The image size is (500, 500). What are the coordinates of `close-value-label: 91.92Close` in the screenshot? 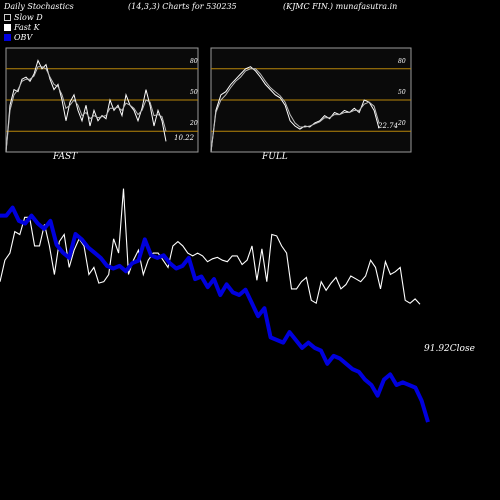 It's located at (449, 349).